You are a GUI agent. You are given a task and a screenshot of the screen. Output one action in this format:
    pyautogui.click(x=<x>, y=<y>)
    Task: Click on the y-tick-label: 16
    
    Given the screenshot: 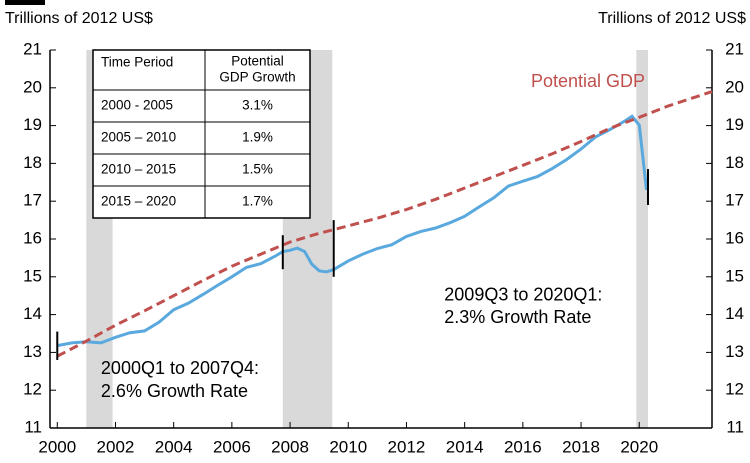 What is the action you would take?
    pyautogui.click(x=32, y=237)
    